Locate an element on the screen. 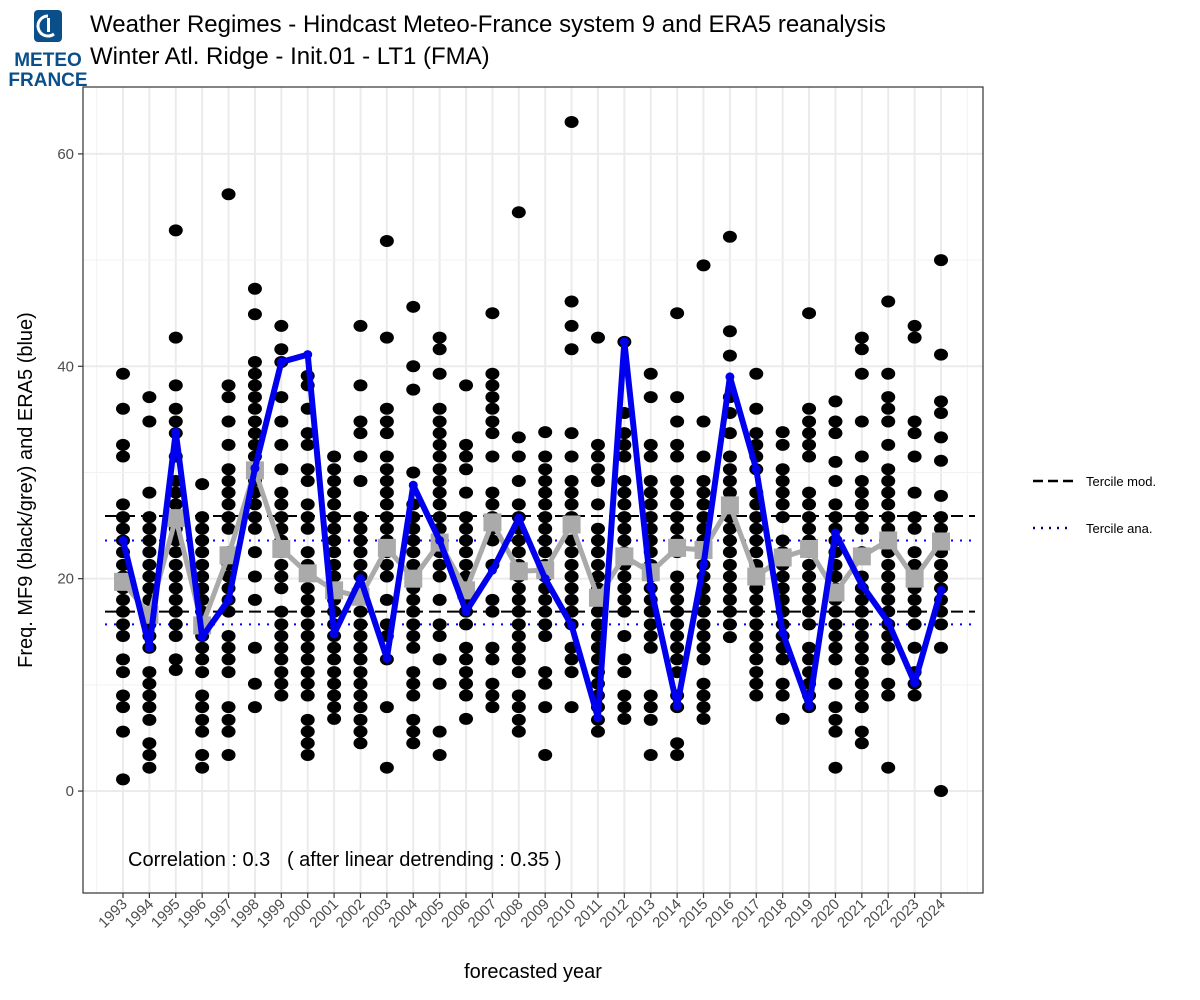 The image size is (1200, 1000). x-tick-label: 2014 is located at coordinates (667, 914).